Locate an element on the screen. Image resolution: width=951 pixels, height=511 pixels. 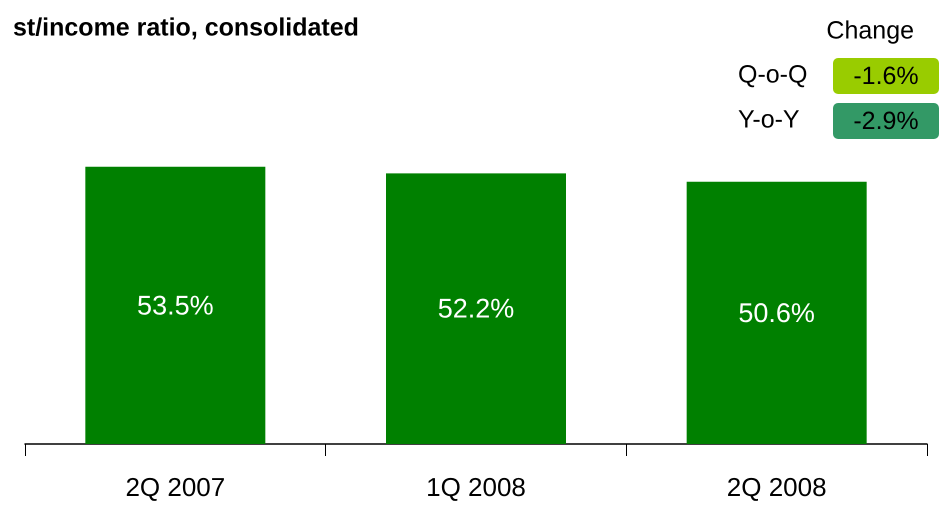
text: Q-o-Q is located at coordinates (773, 74).